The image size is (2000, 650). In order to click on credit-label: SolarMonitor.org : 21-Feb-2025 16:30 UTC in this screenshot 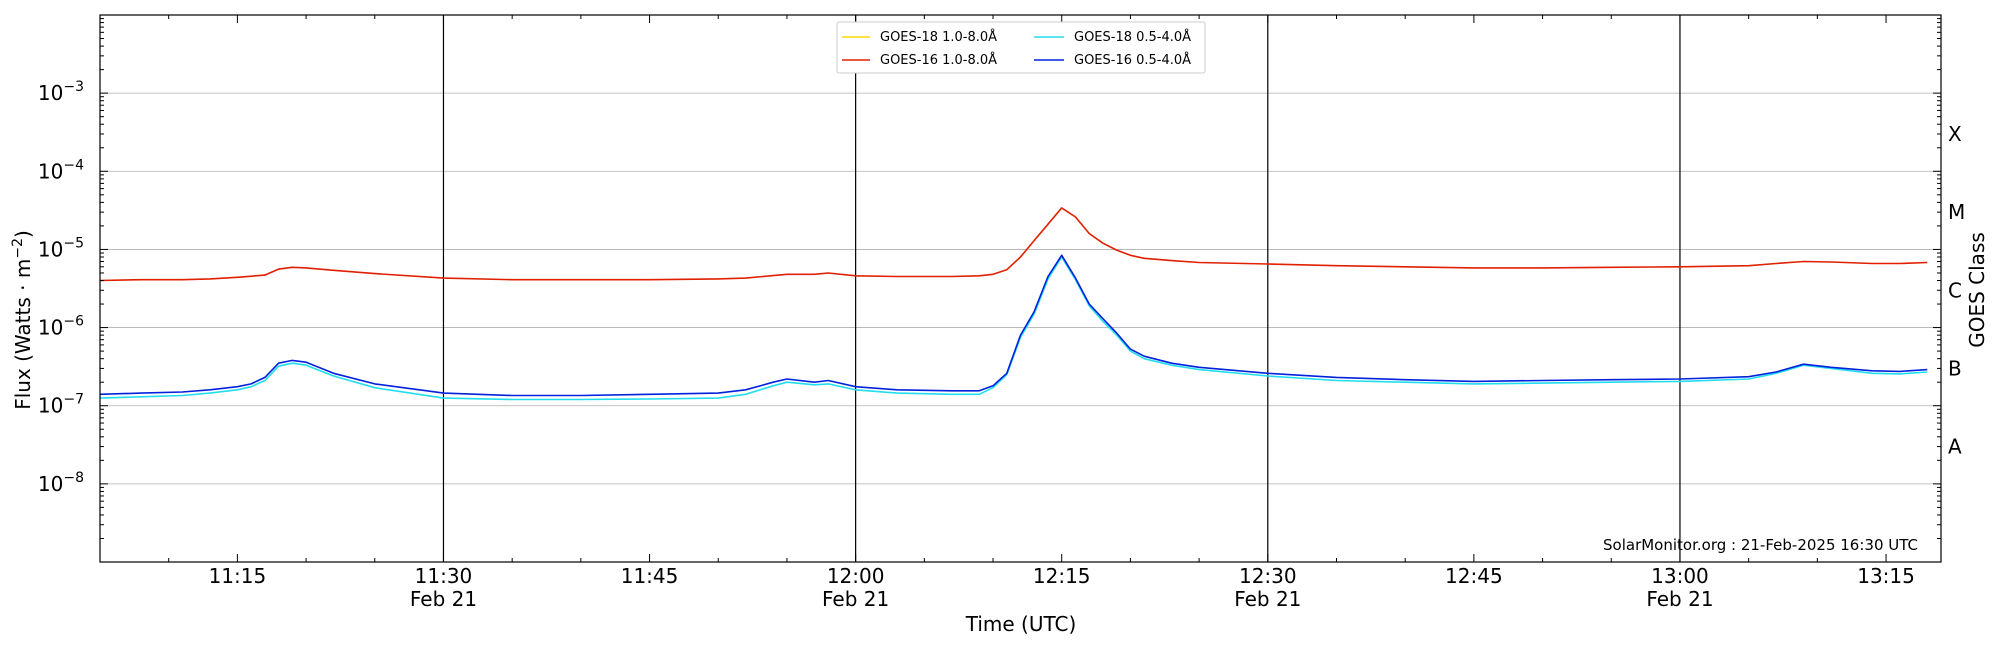, I will do `click(1760, 545)`.